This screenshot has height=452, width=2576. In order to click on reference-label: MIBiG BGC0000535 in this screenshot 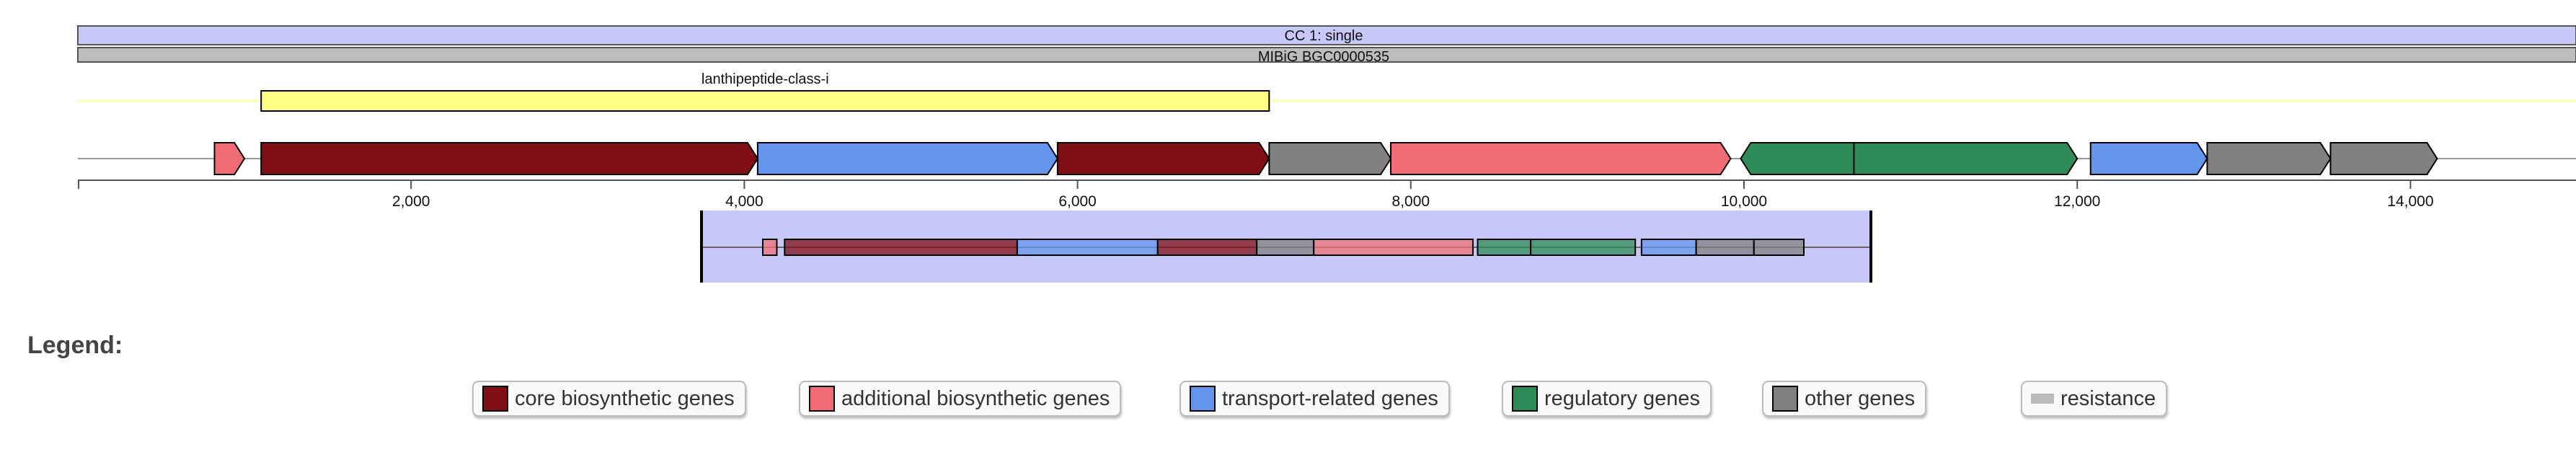, I will do `click(1323, 57)`.